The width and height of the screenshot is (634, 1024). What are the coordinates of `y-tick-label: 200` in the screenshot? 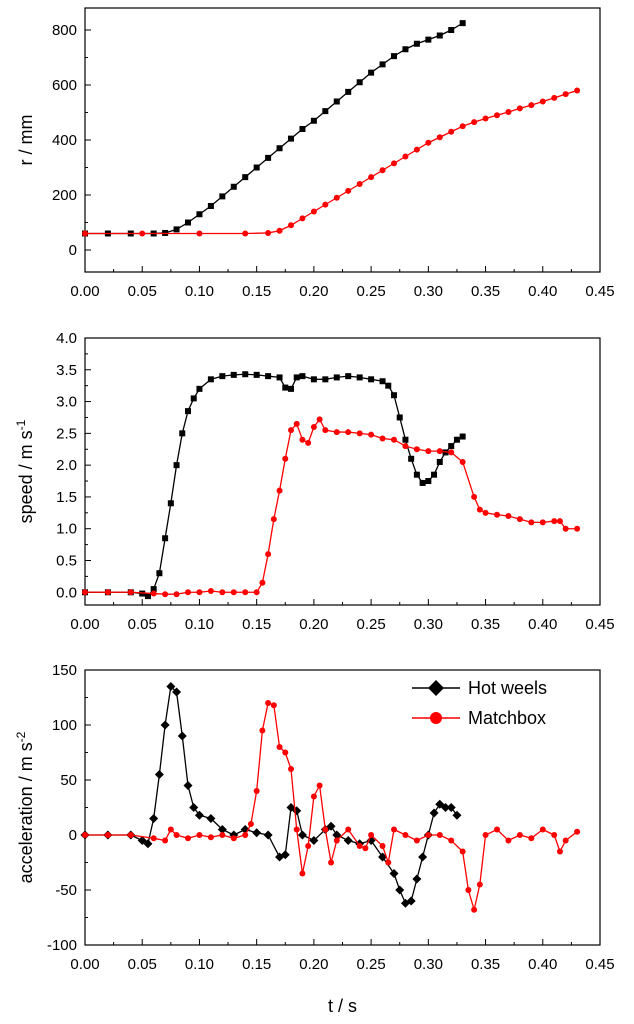 It's located at (64, 195).